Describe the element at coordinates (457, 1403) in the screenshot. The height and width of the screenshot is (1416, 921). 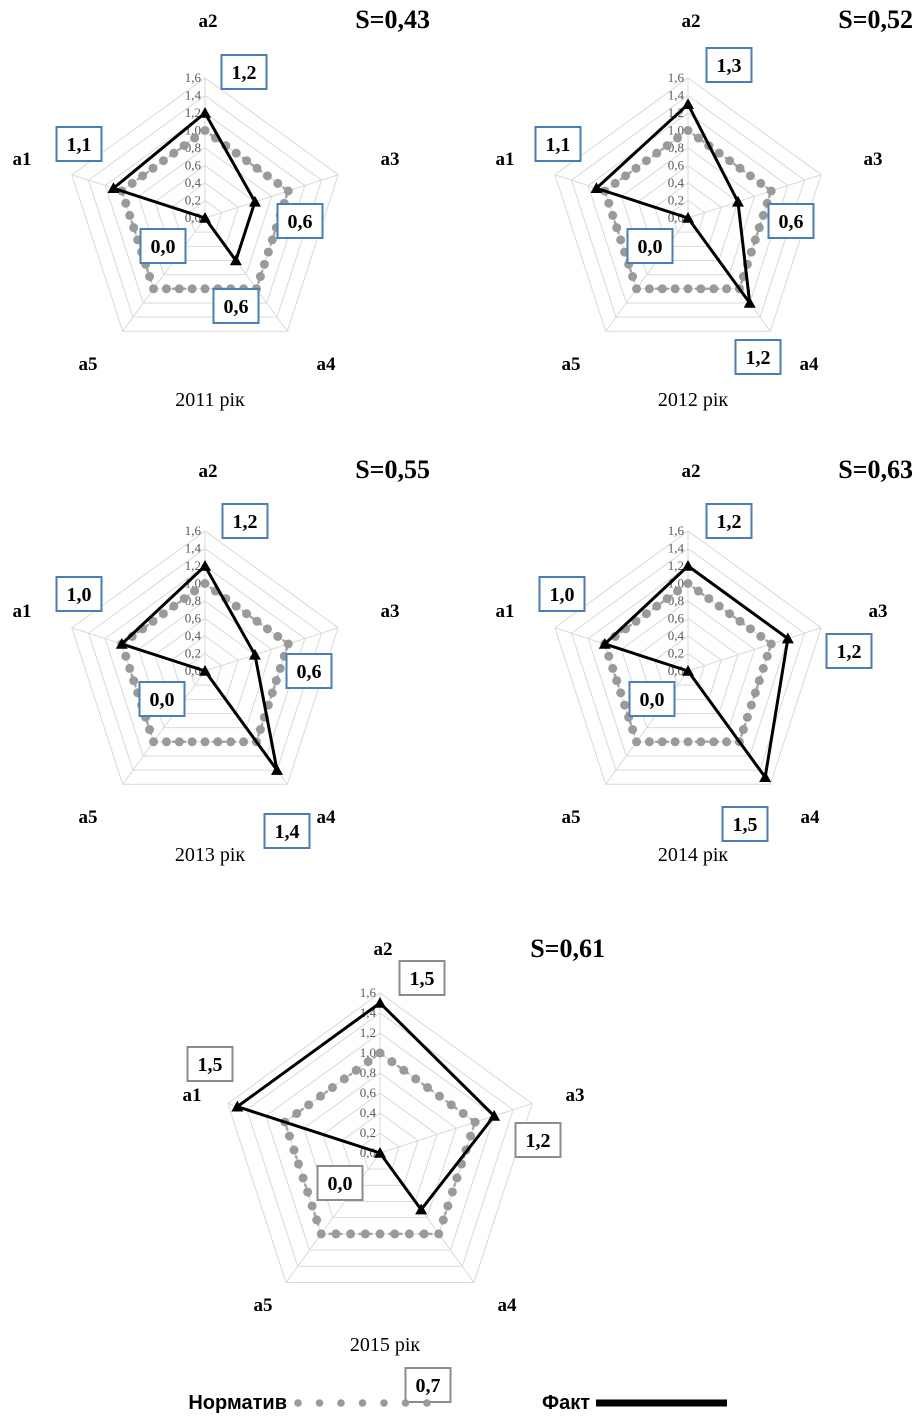
I see `legend: Норматив Факт` at that location.